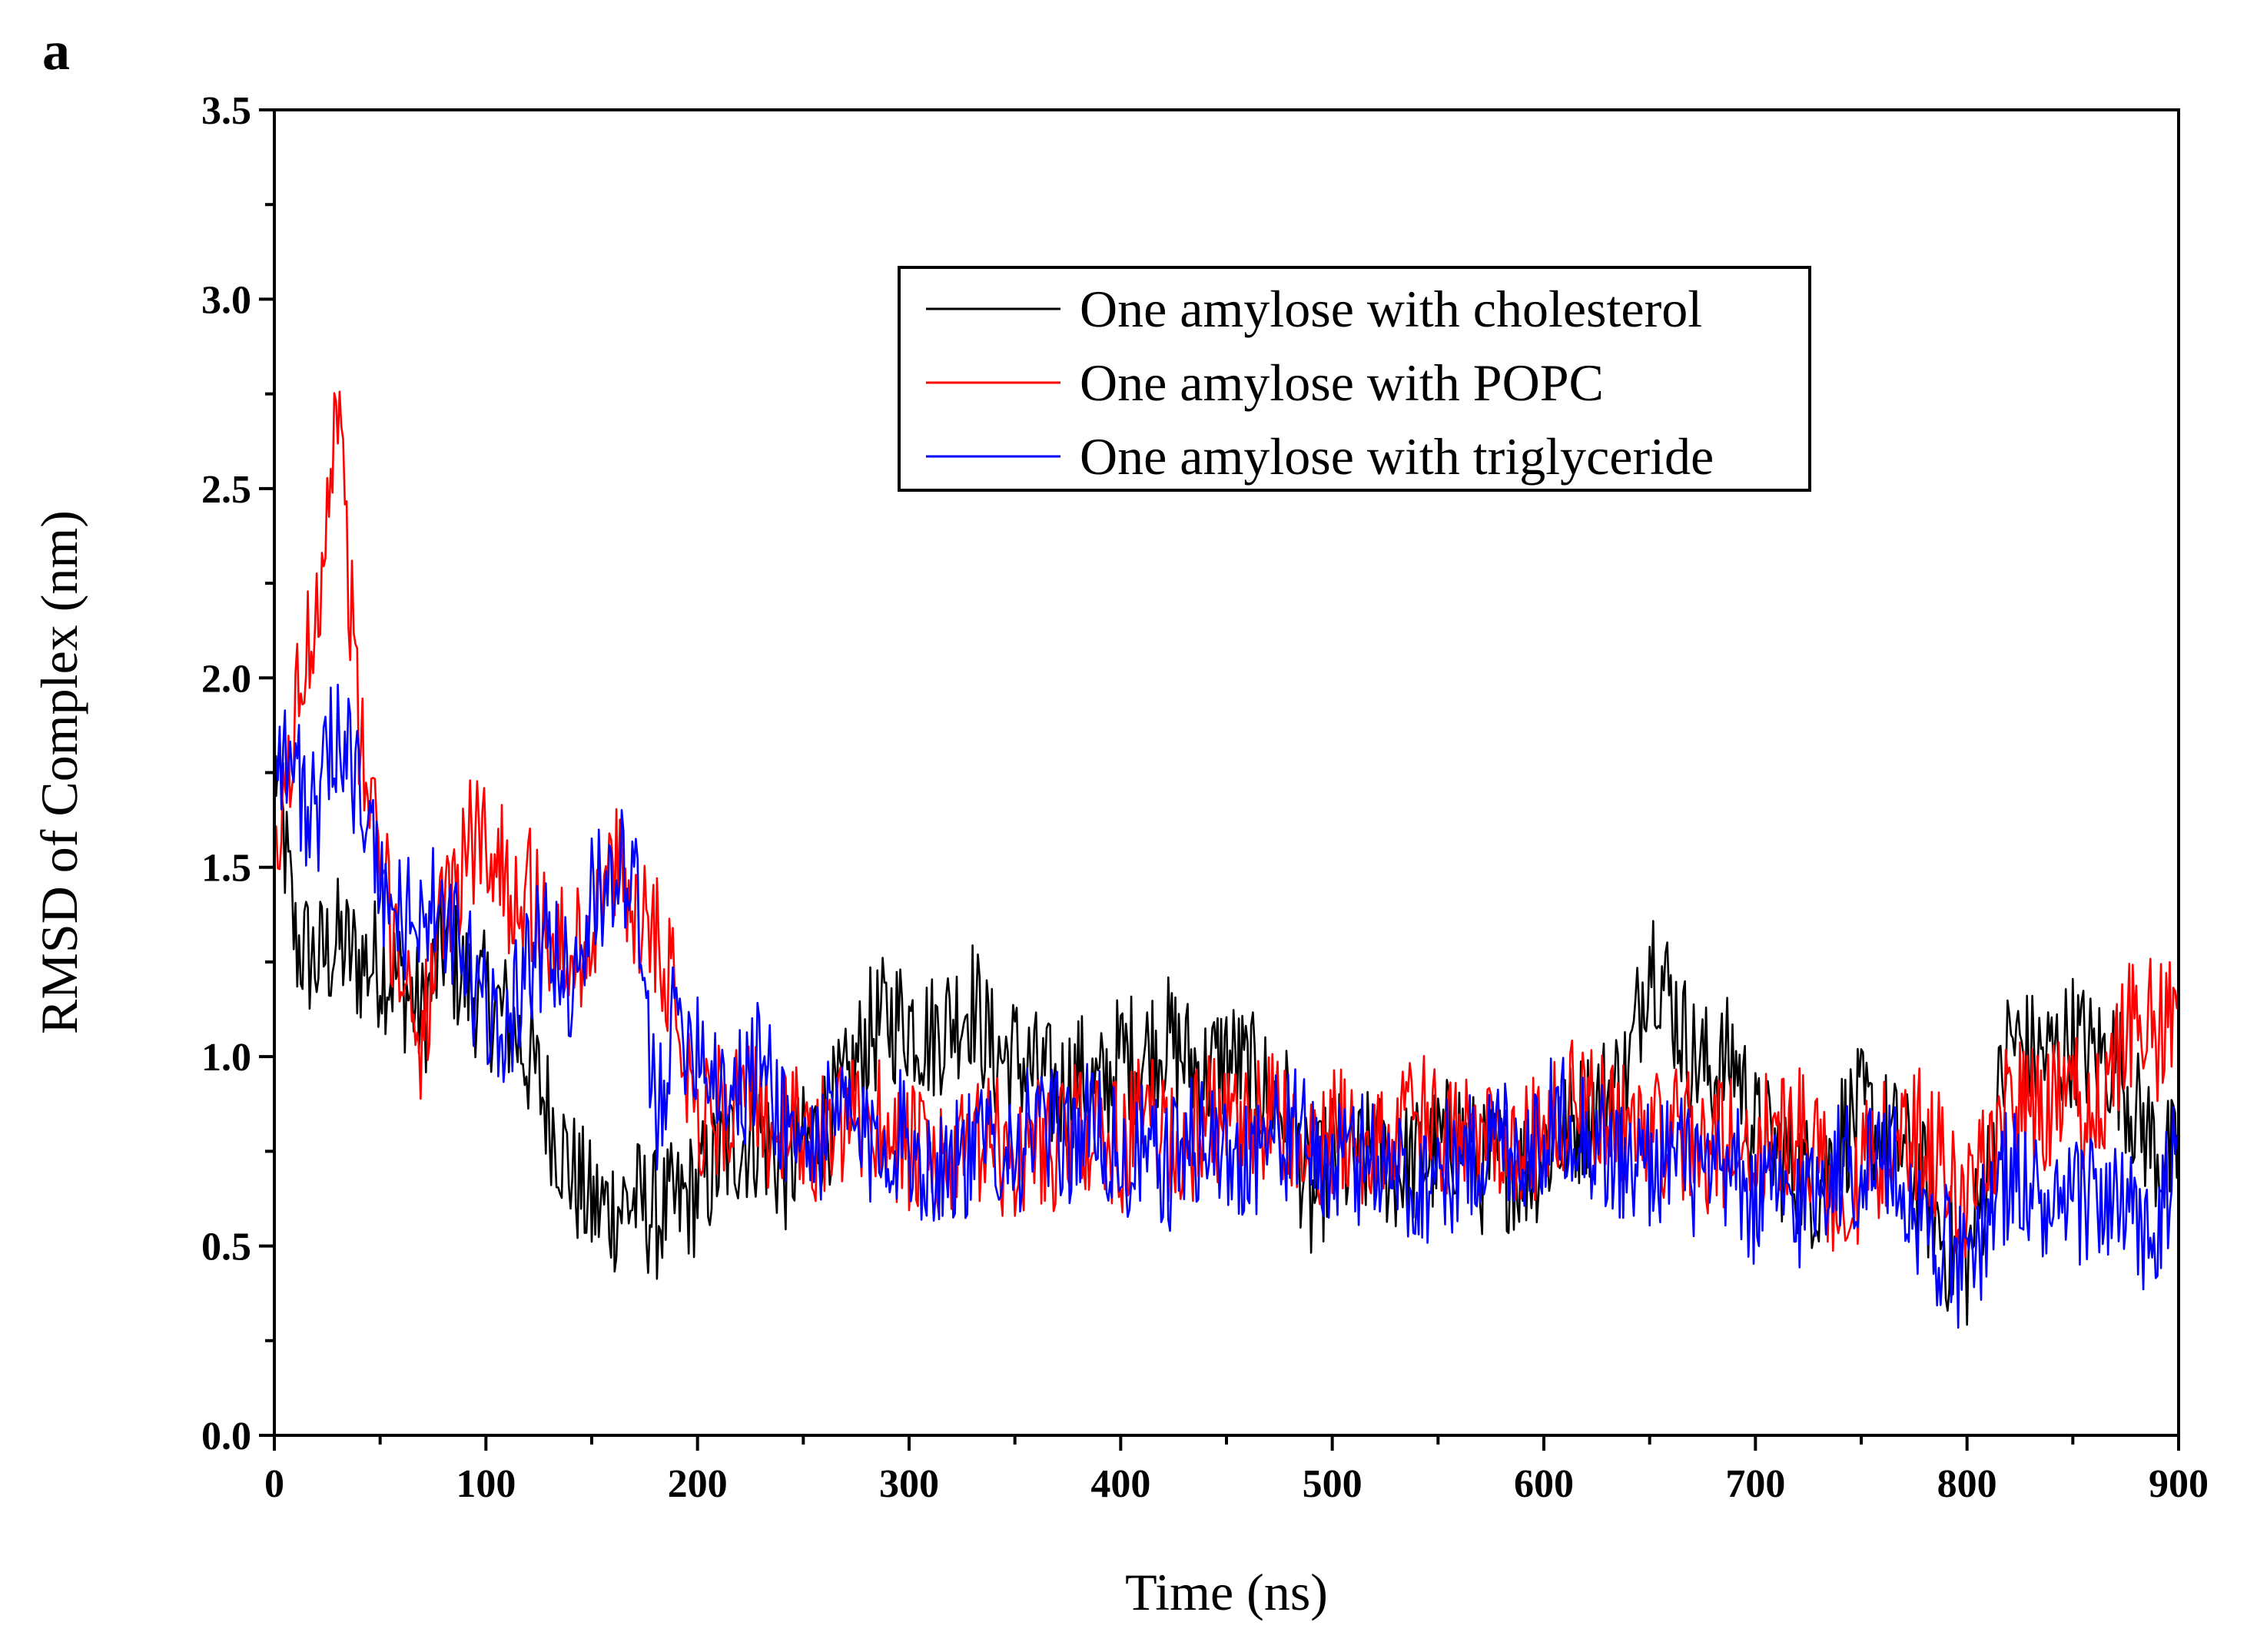 The width and height of the screenshot is (2247, 1652). I want to click on legend-label-3: One amylose with triglyceride, so click(1397, 456).